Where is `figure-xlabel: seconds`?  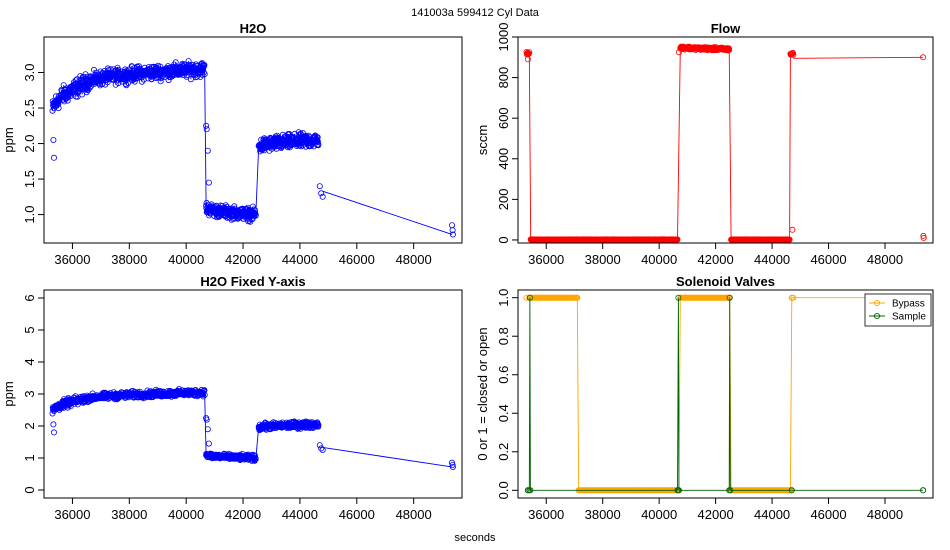
figure-xlabel: seconds is located at coordinates (475, 538).